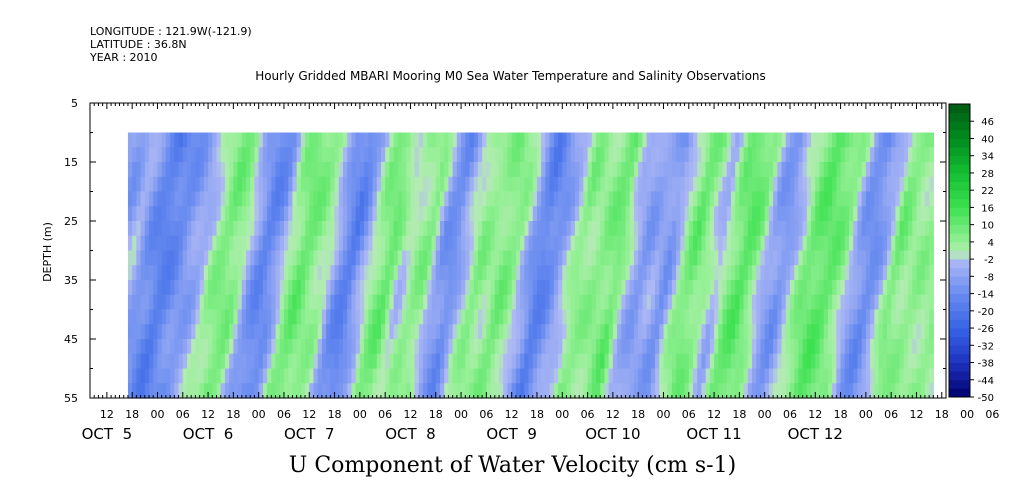 Image resolution: width=1009 pixels, height=504 pixels. What do you see at coordinates (71, 398) in the screenshot?
I see `y-tick-label: 55` at bounding box center [71, 398].